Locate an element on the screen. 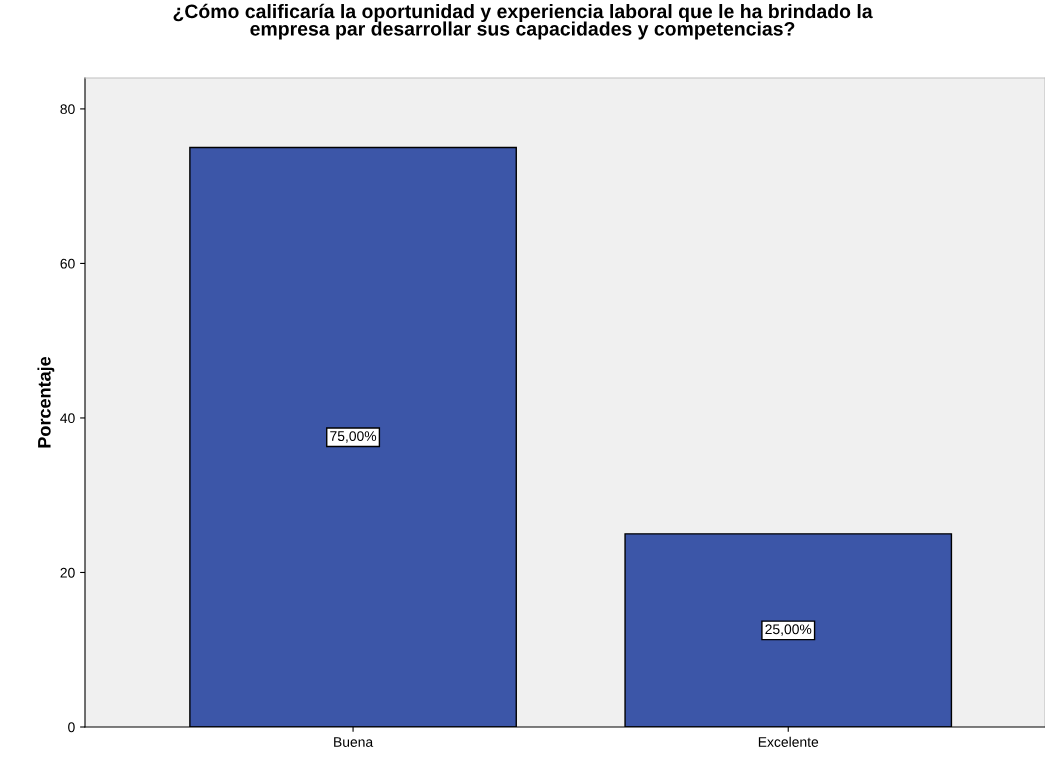 This screenshot has width=1045, height=760. x-tick-label: Buena is located at coordinates (354, 742).